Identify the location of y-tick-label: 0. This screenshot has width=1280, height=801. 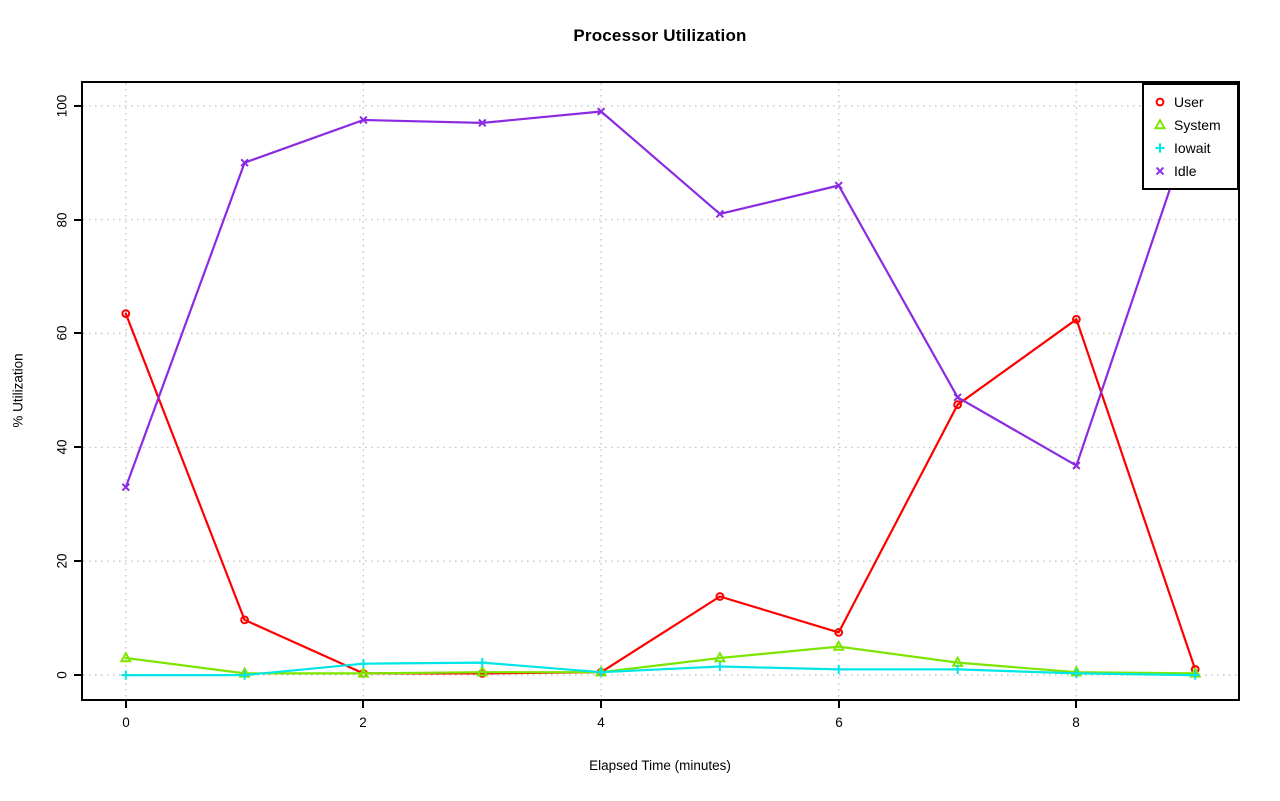
(62, 675).